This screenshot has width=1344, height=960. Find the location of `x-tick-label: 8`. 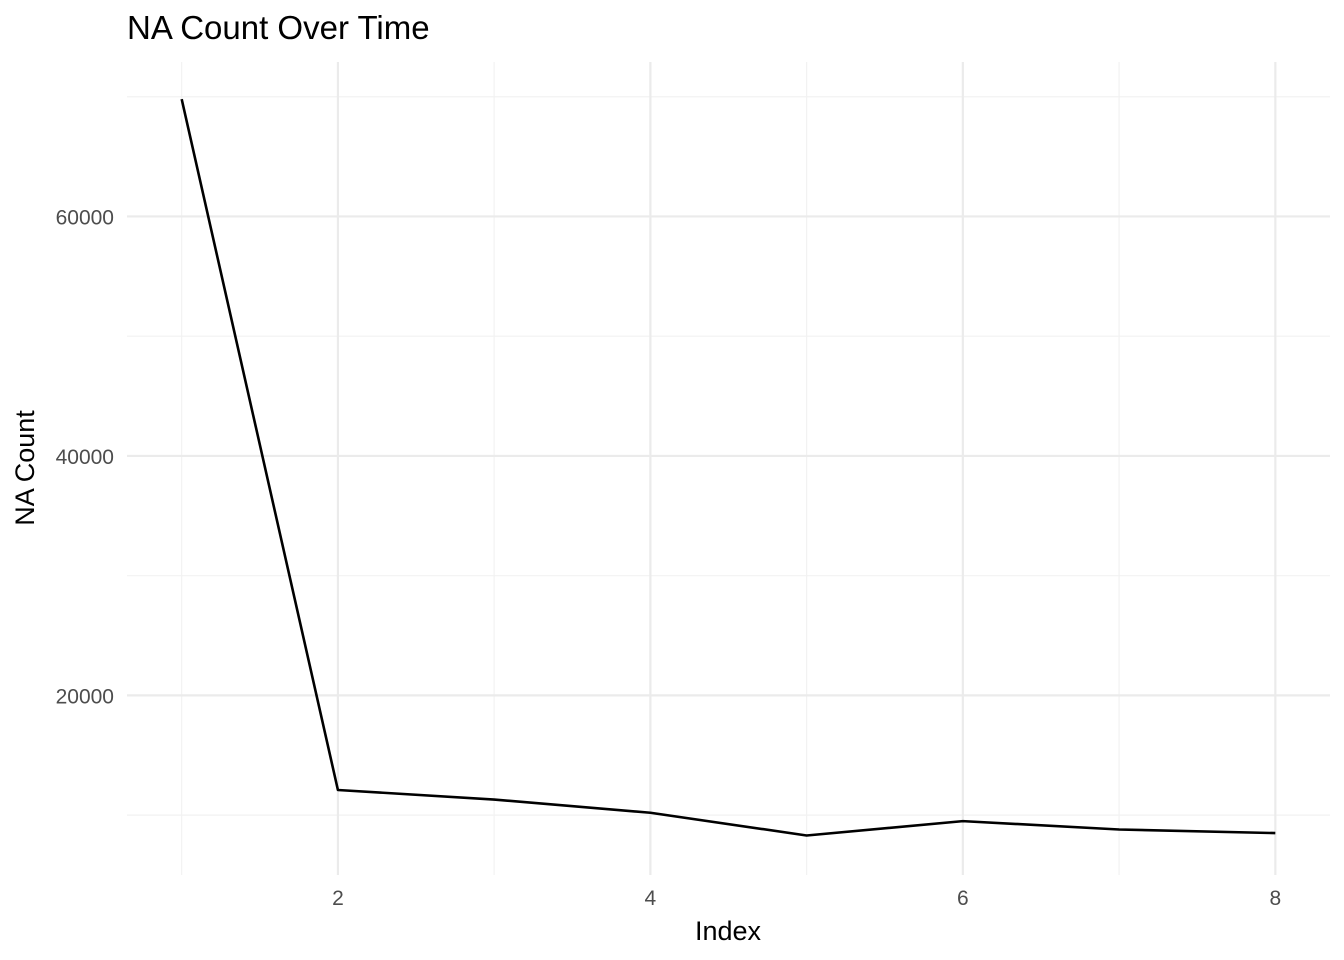

x-tick-label: 8 is located at coordinates (1275, 898).